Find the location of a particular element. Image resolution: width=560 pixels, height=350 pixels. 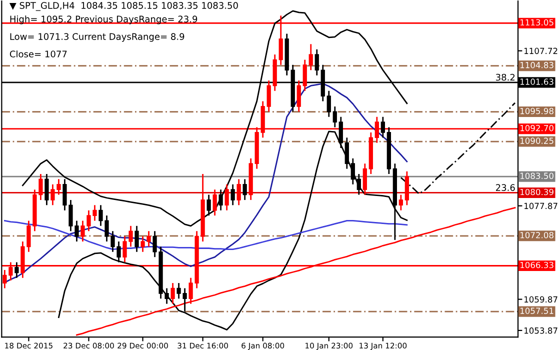

ref-line-label: 1066.33 is located at coordinates (537, 265).